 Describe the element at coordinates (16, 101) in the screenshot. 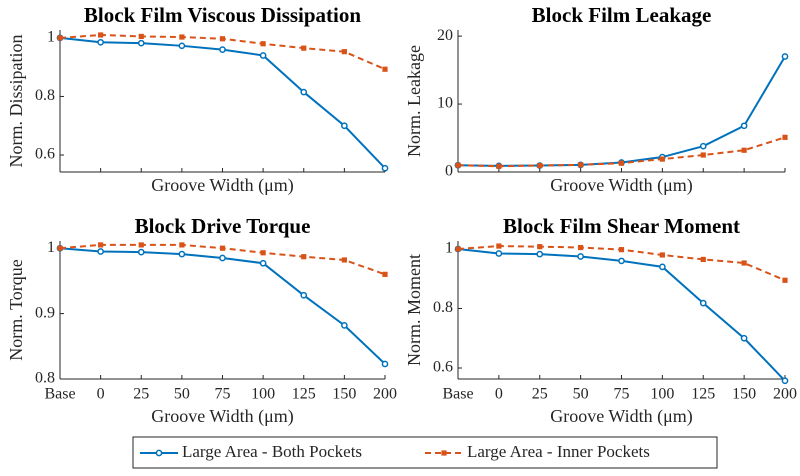

I see `y-axis-label: Norm. Dissipation` at that location.